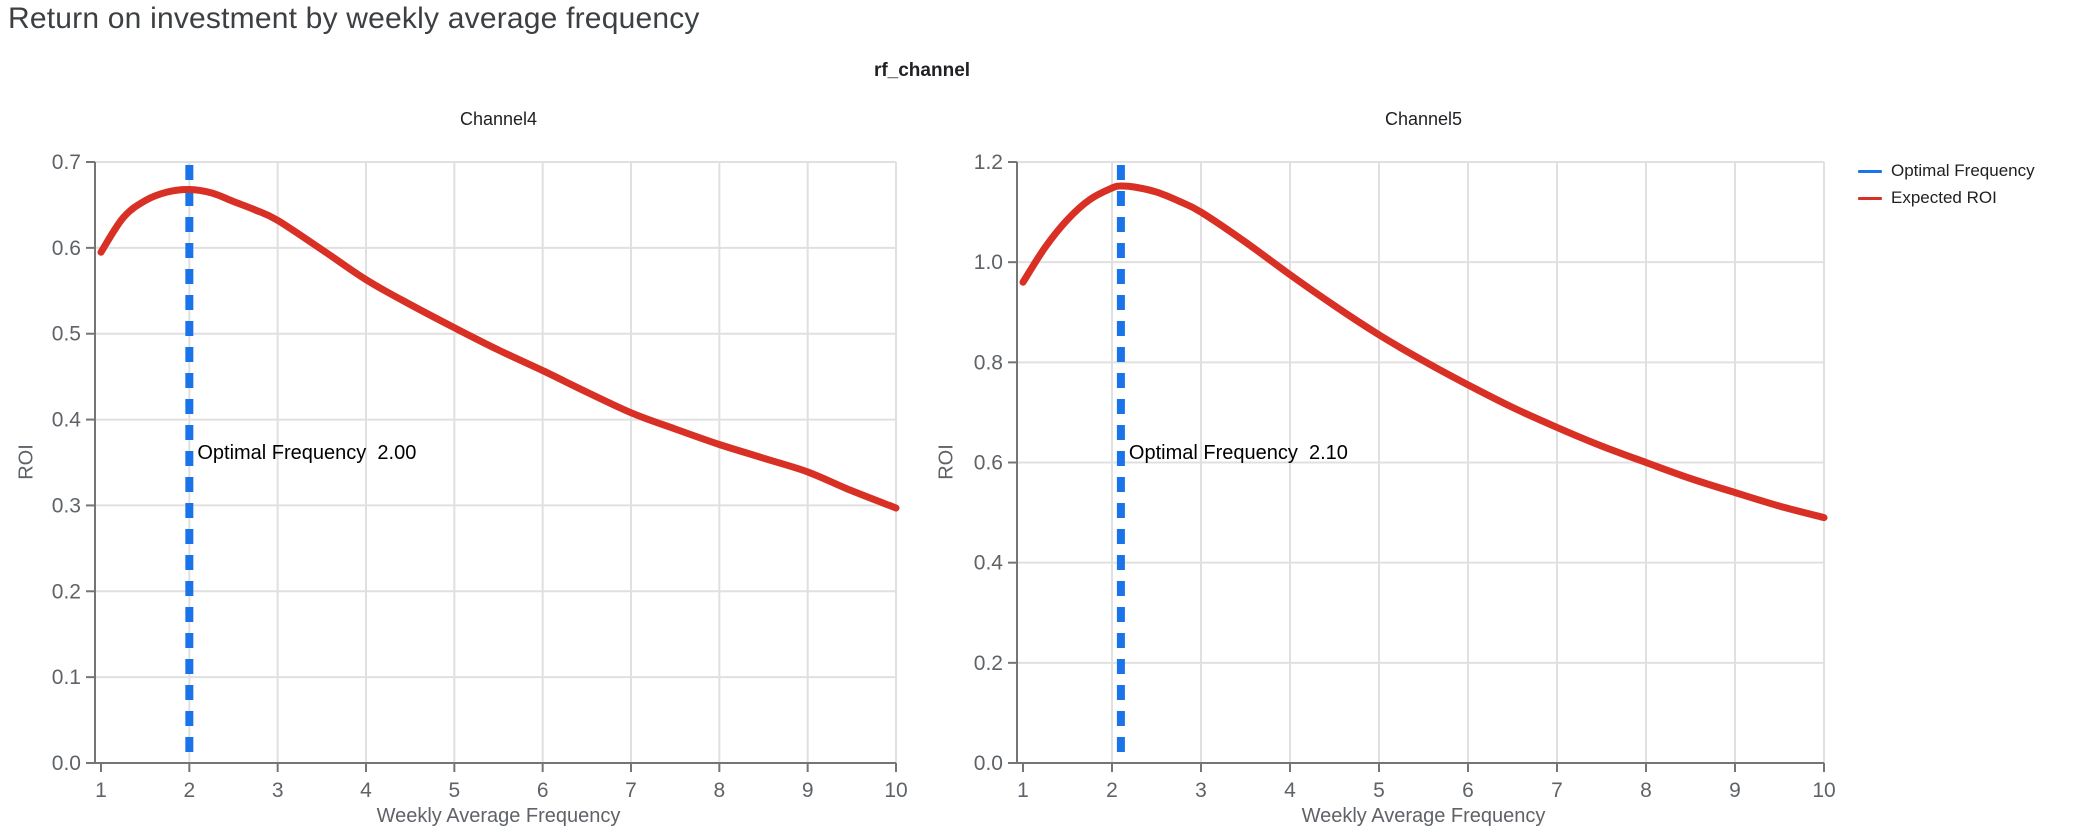  Describe the element at coordinates (307, 453) in the screenshot. I see `optimal-frequency-annotation: Optimal Frequency 2.00` at that location.